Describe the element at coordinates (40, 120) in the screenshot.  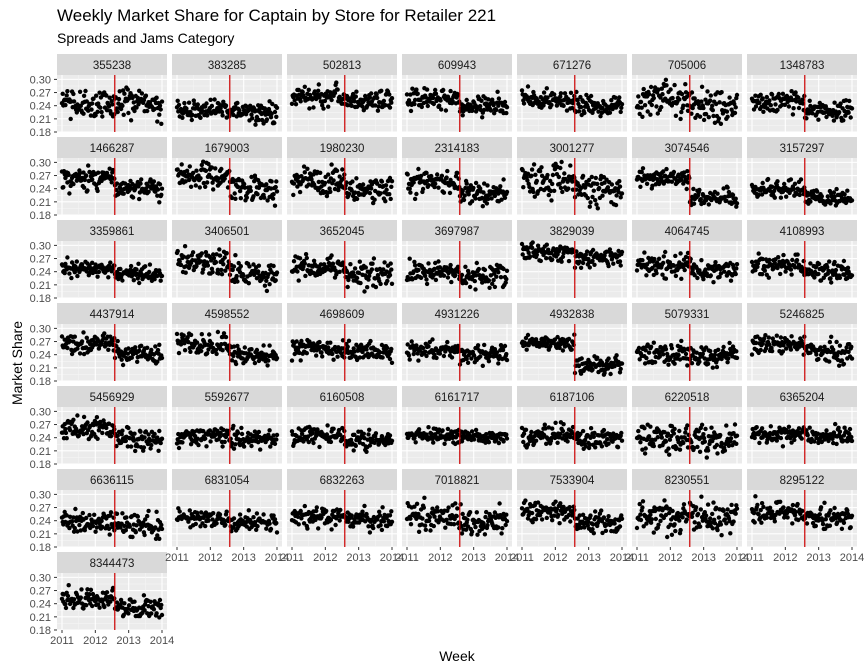
I see `y-tick-label: 0.21` at that location.